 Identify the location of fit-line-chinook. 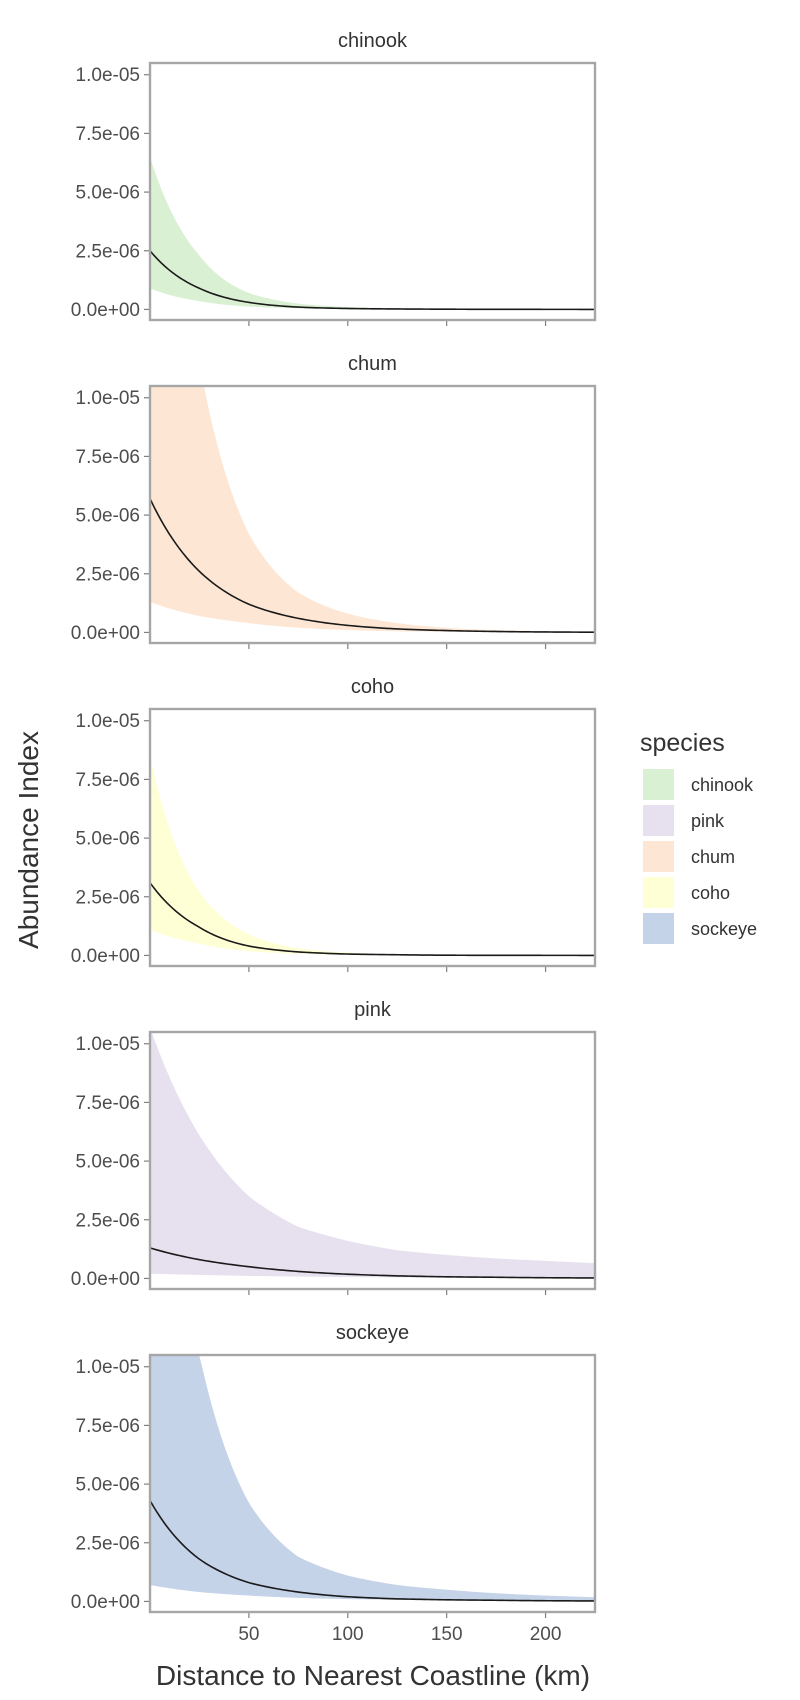
(372, 280).